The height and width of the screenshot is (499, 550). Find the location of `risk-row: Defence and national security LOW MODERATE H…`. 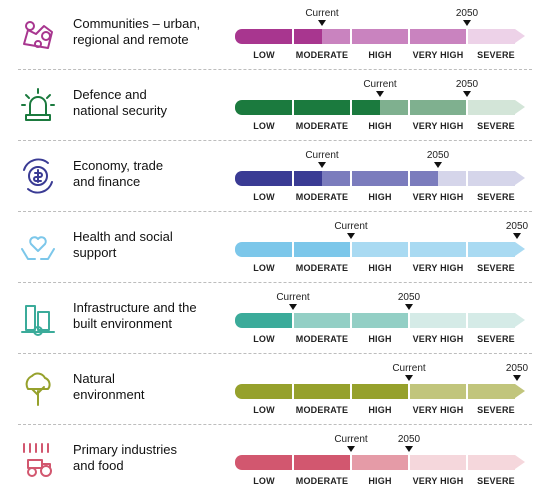

risk-row: Defence and national security LOW MODERATE H… is located at coordinates (275, 108).